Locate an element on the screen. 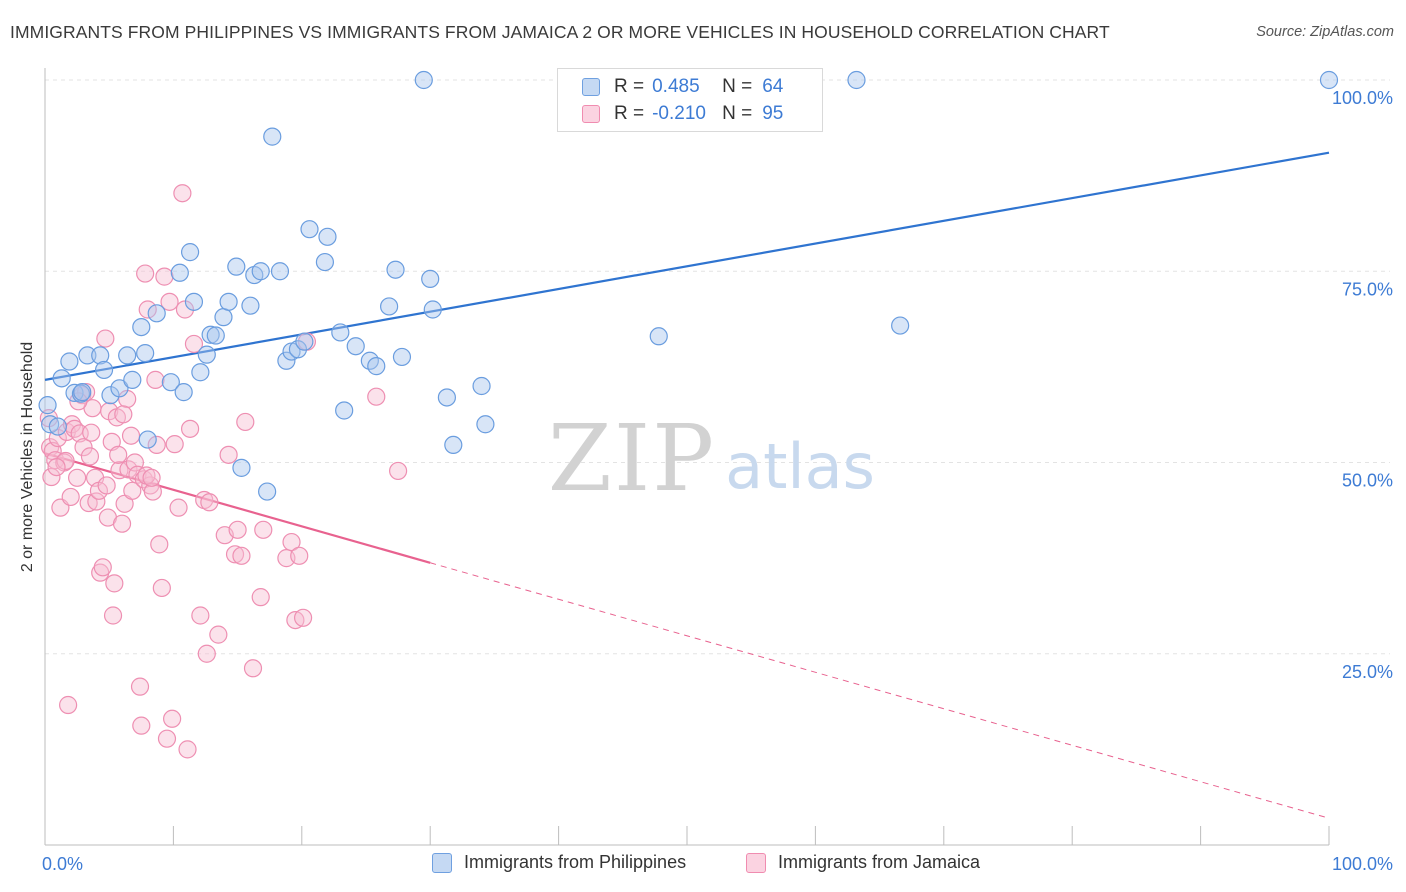 The width and height of the screenshot is (1406, 892). legend-swatch-jamaica is located at coordinates (591, 114).